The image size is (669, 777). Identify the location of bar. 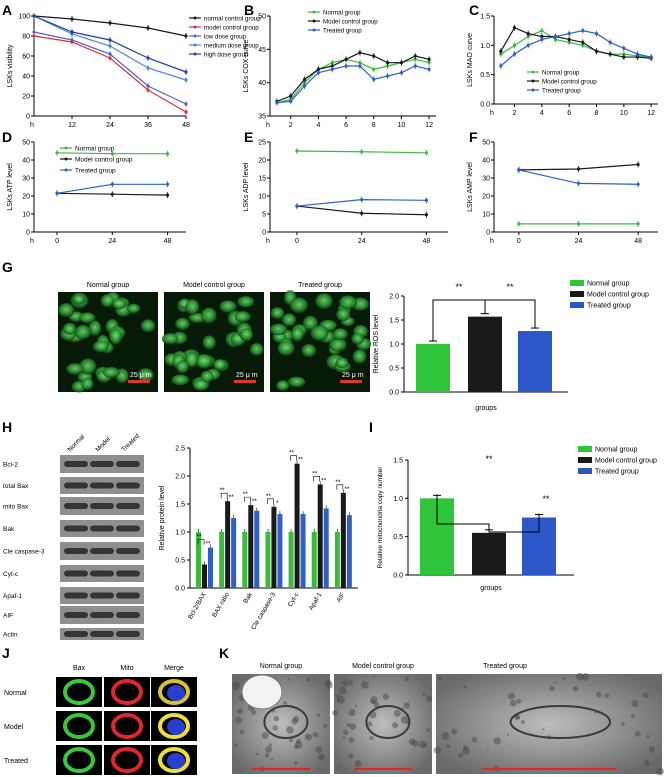
(268, 560).